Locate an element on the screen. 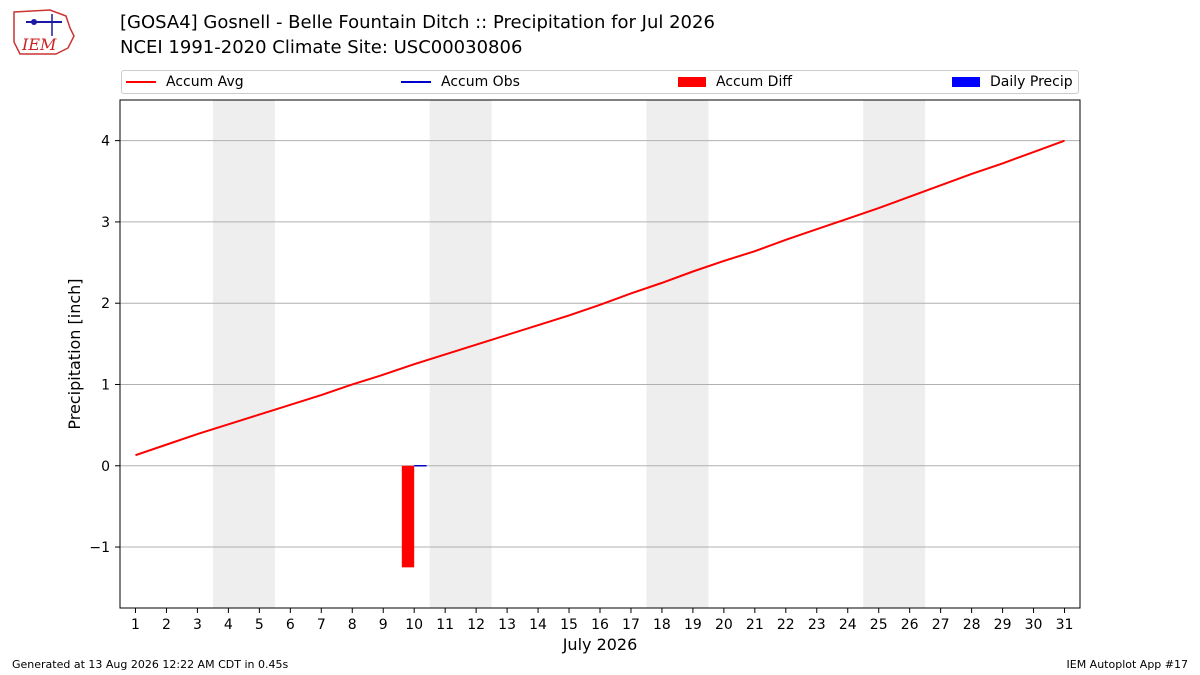 This screenshot has height=675, width=1200. footer-app: IEM Autoplot App #17 is located at coordinates (1127, 664).